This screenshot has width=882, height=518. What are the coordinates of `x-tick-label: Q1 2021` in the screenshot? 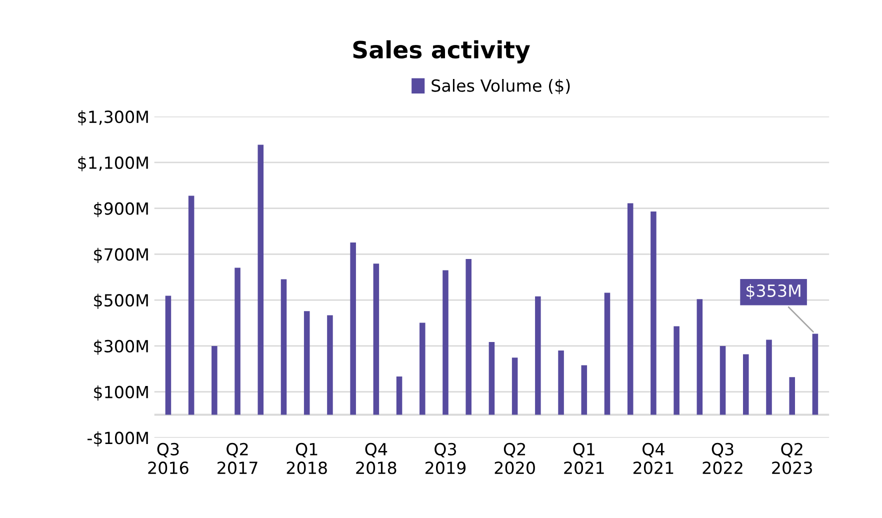 It's located at (584, 458).